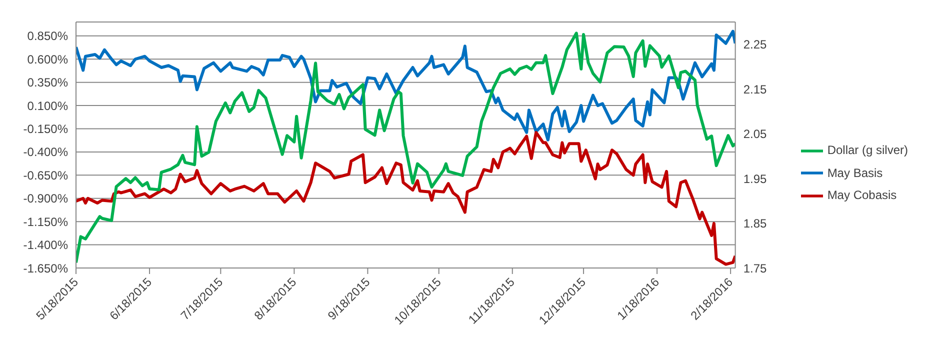 This screenshot has height=346, width=936. I want to click on y2-tick-label: 2.05, so click(755, 134).